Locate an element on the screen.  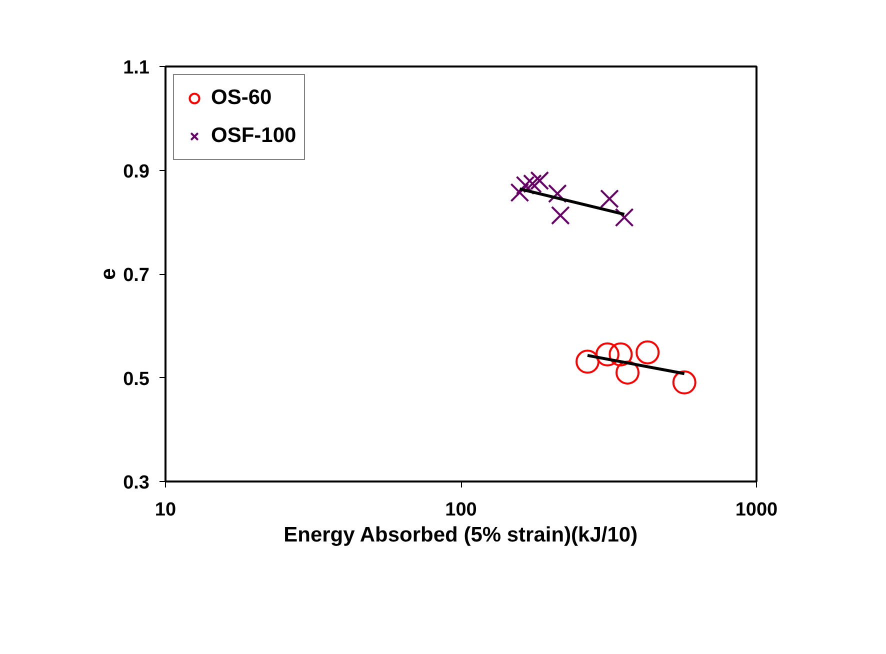
y-axis-title: e is located at coordinates (108, 274).